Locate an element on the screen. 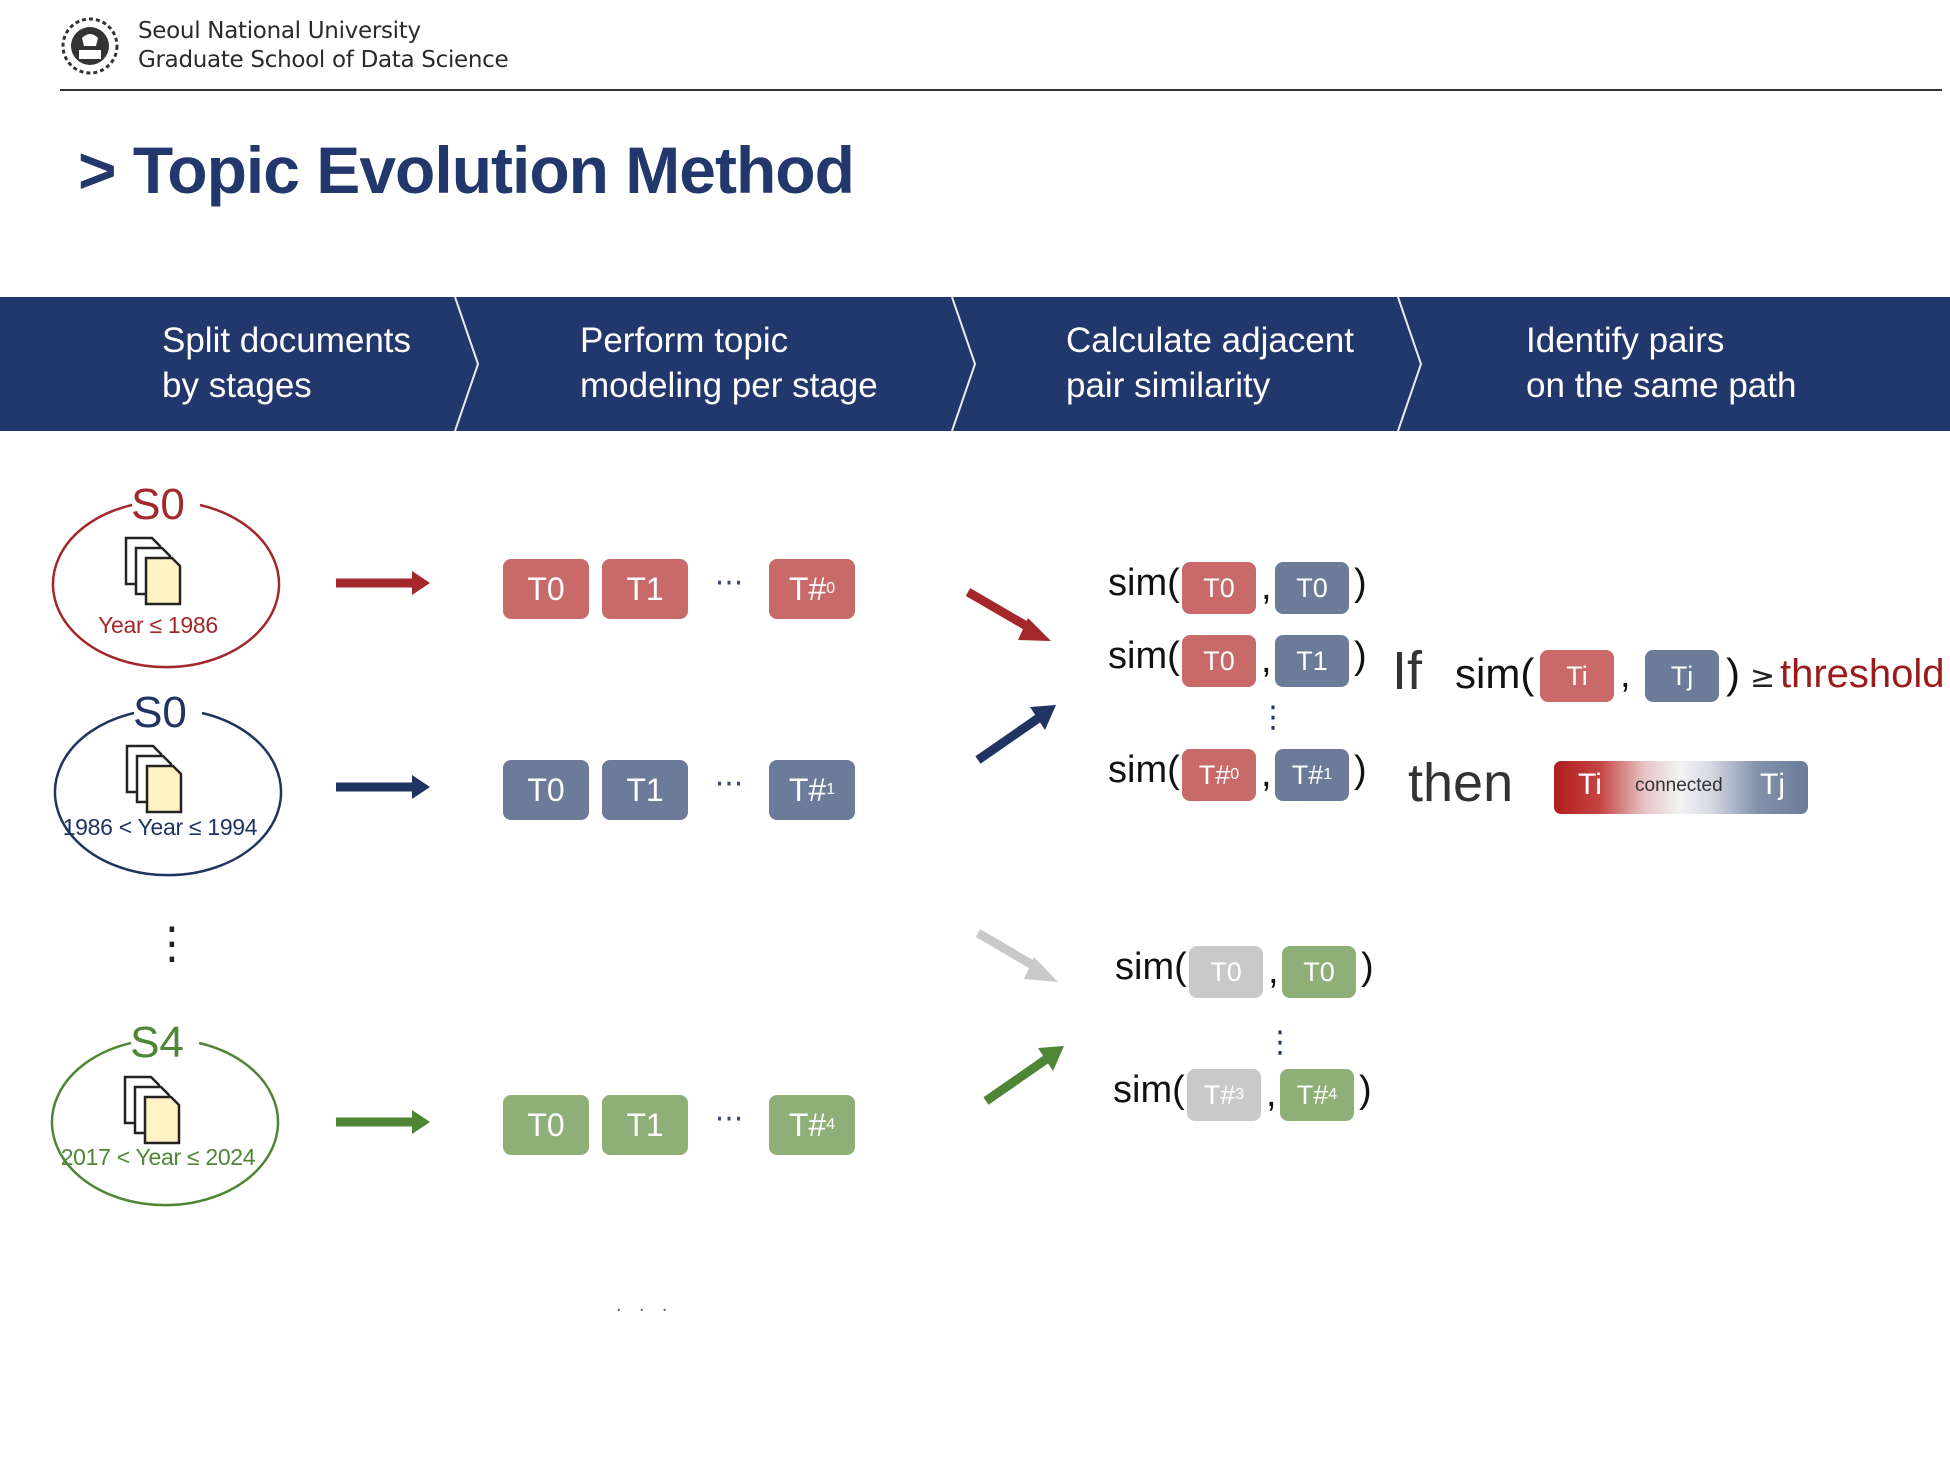 The width and height of the screenshot is (1950, 1477). step-split-documents: Split documents by stages is located at coordinates (287, 363).